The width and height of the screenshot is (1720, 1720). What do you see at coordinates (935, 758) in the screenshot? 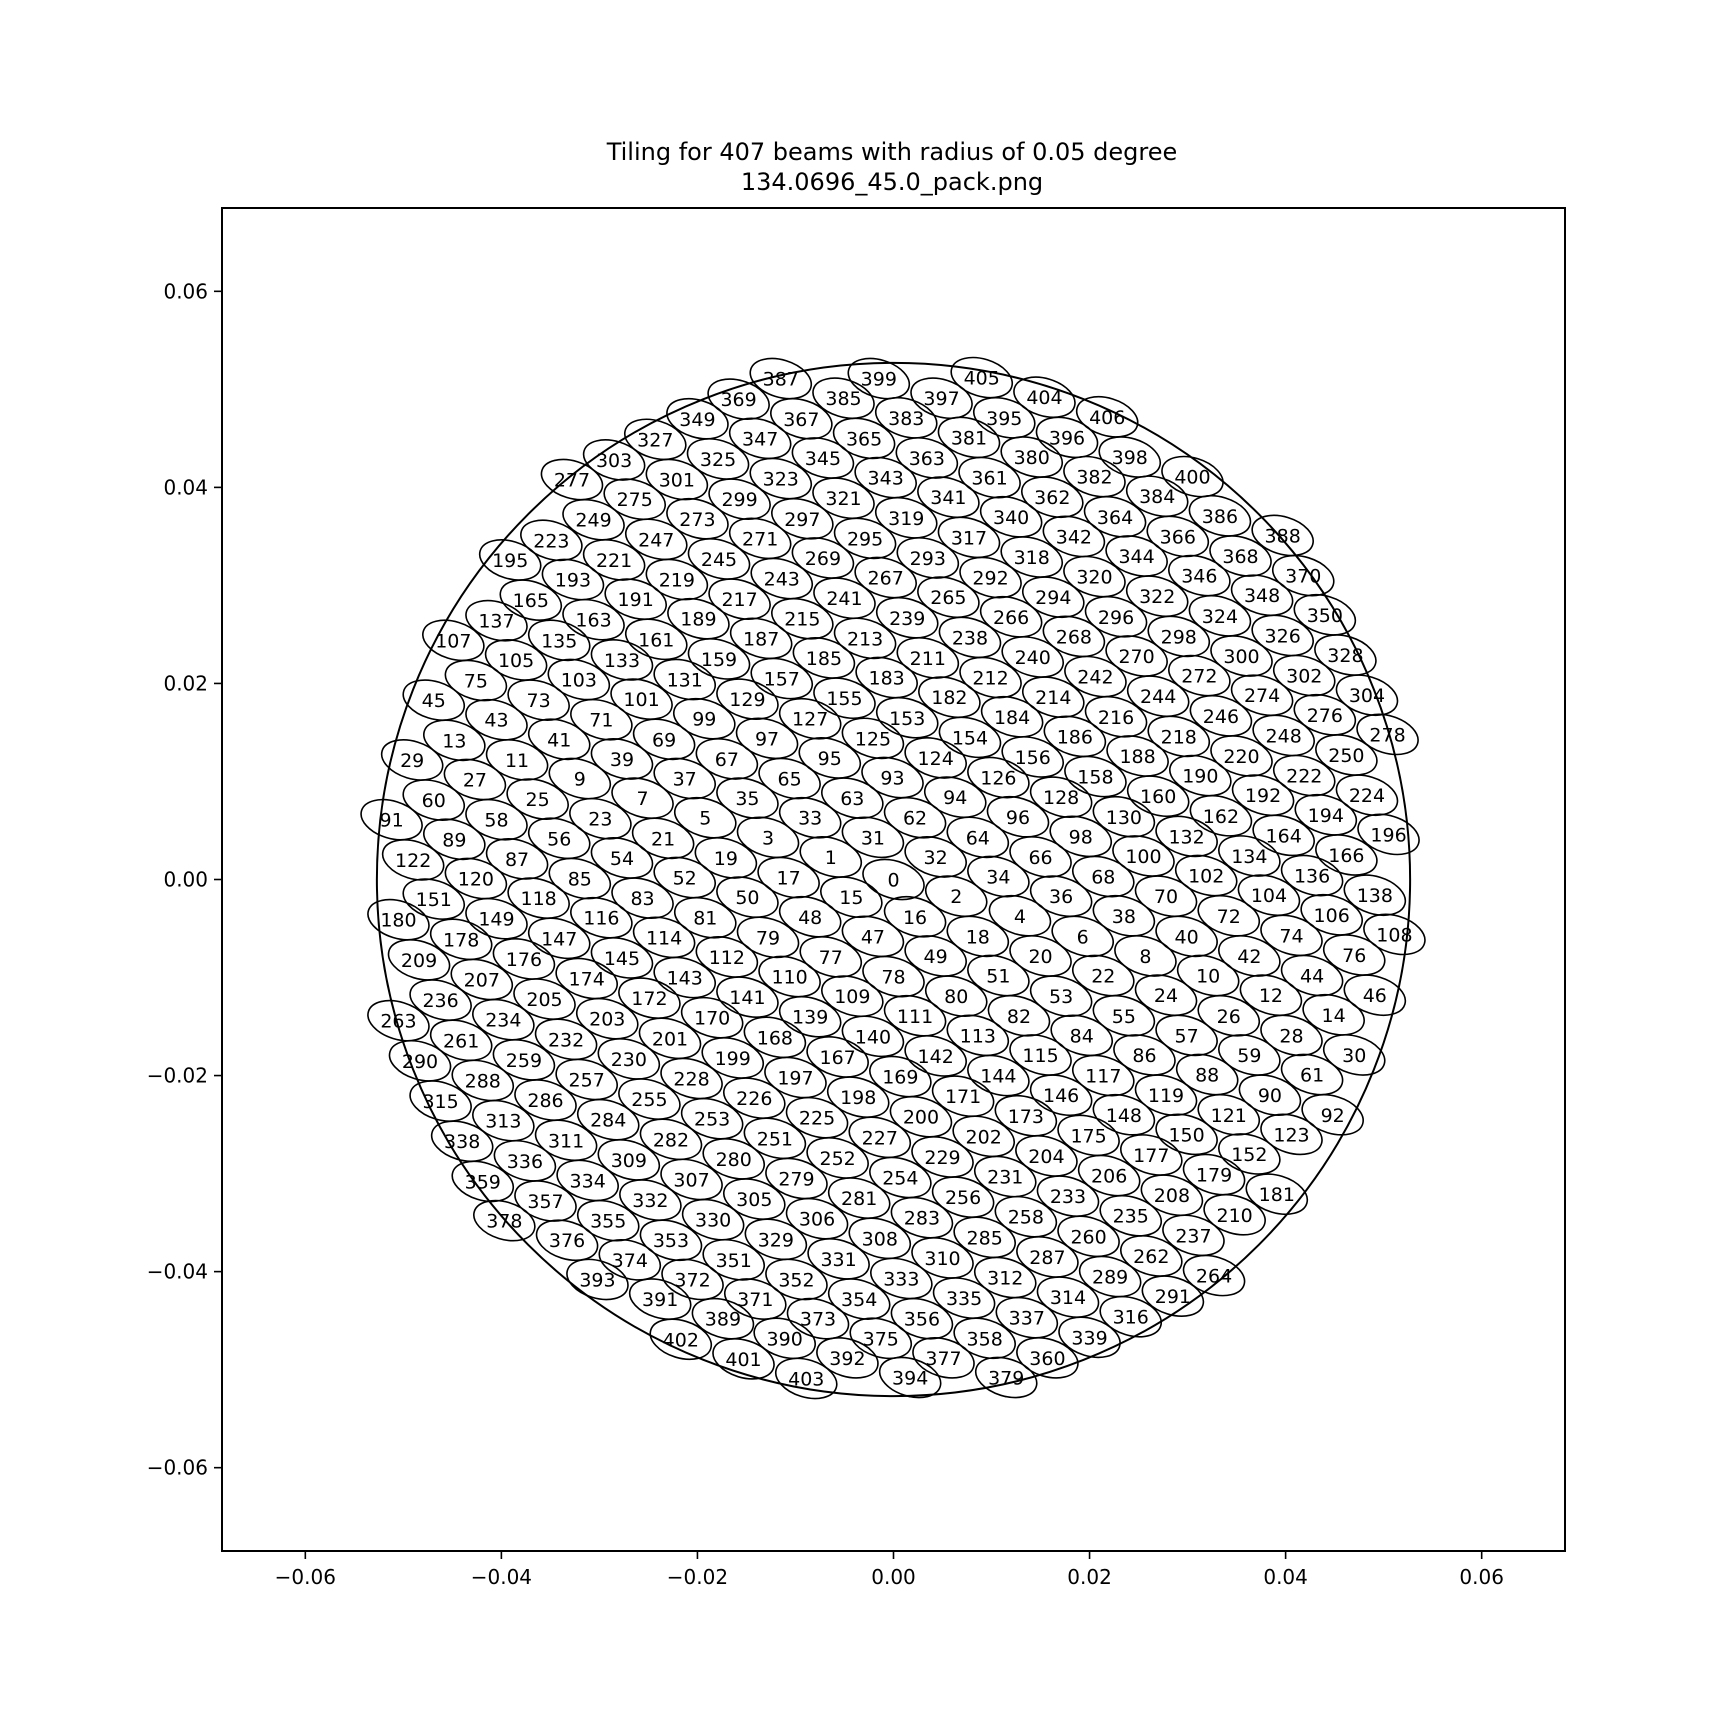
I see `beam-124: 124` at bounding box center [935, 758].